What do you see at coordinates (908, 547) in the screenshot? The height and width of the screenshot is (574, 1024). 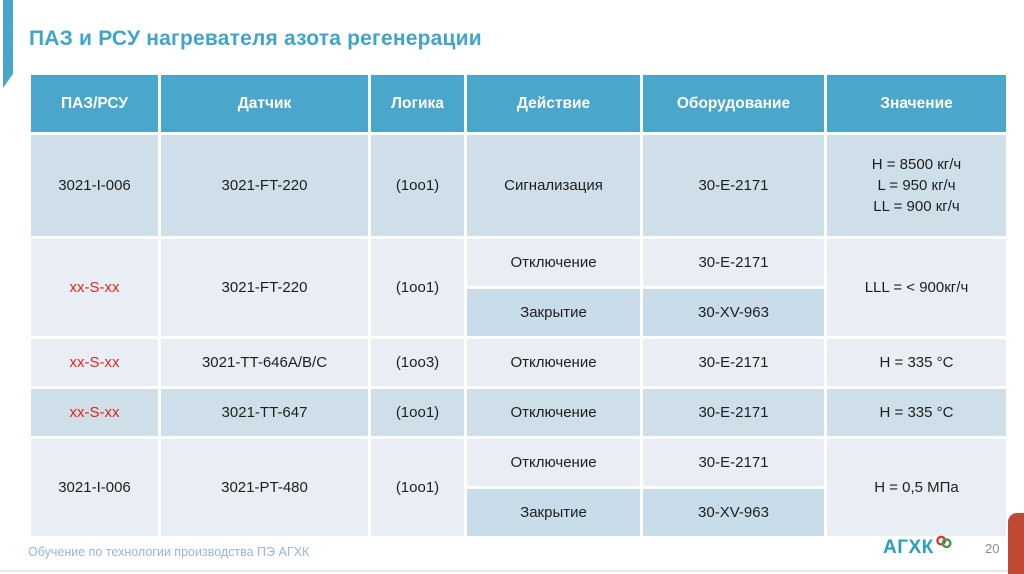 I see `logo-text: АГХК` at bounding box center [908, 547].